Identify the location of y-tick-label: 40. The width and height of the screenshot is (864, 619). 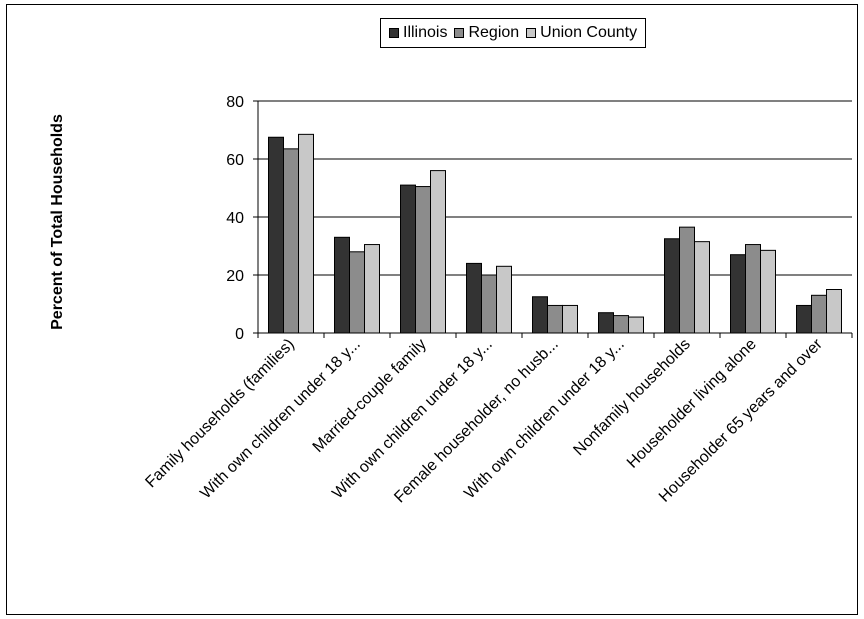
(235, 218).